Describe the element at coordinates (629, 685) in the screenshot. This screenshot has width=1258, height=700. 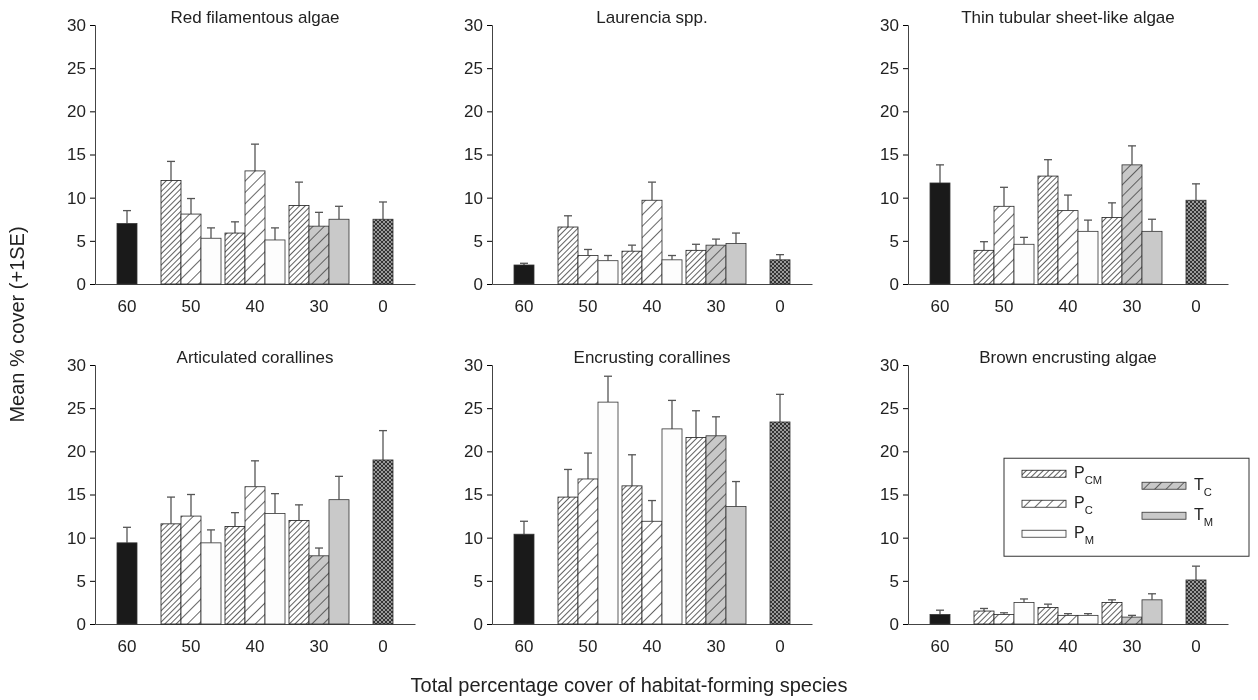
I see `x-axis-title: Total percentage cover of habitat-forming species` at that location.